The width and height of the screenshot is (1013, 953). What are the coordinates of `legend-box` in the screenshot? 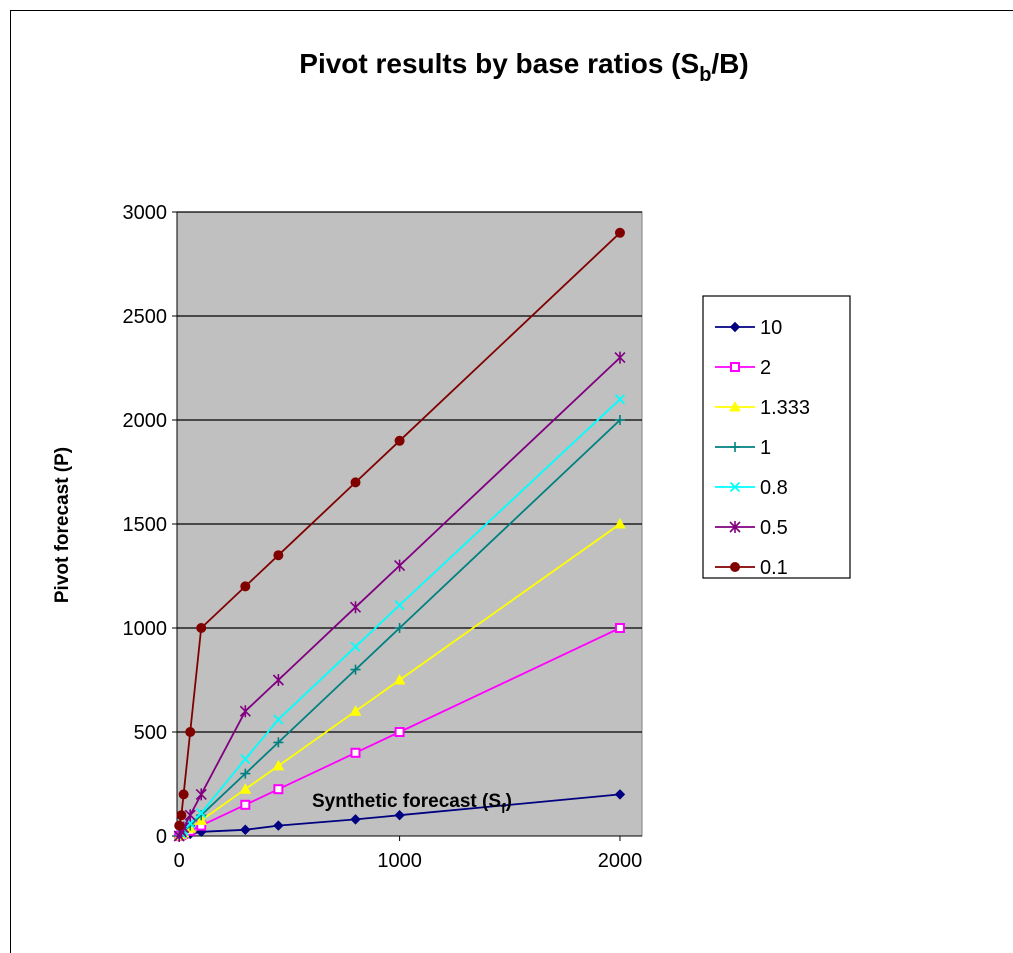 It's located at (776, 437).